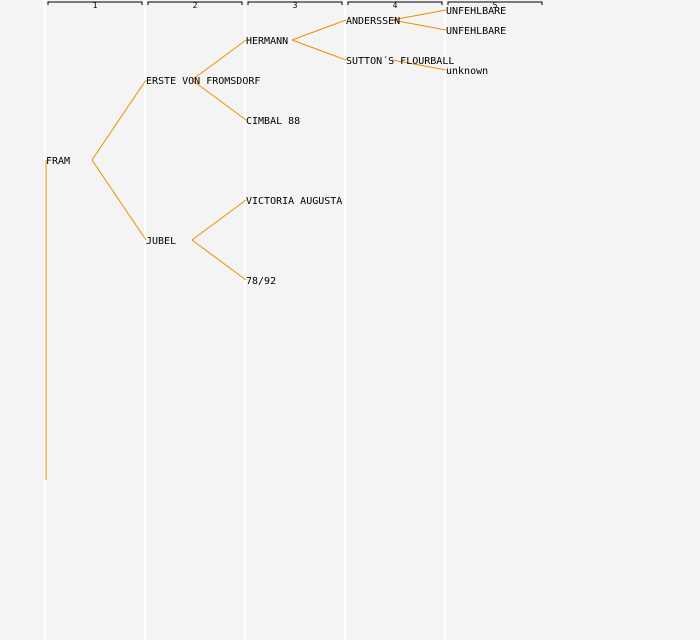  What do you see at coordinates (95, 5) in the screenshot?
I see `generation-number: 1` at bounding box center [95, 5].